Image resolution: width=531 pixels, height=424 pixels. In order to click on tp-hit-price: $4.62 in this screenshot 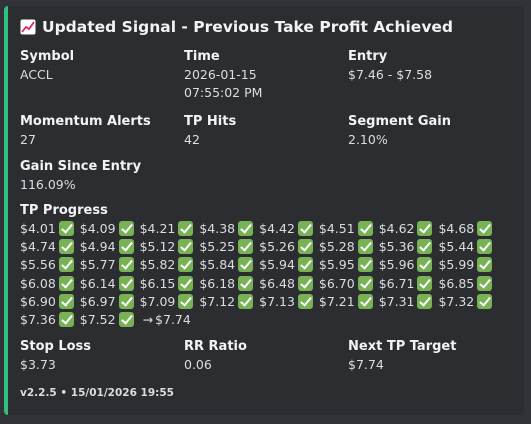, I will do `click(396, 228)`.